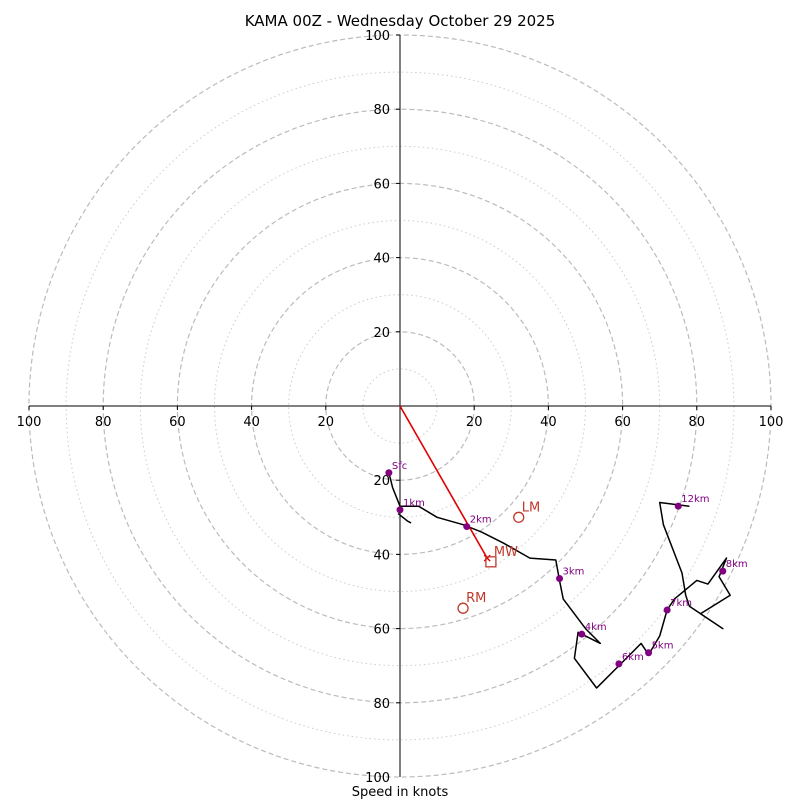 The image size is (800, 800). I want to click on storm-label-lm: LM, so click(531, 507).